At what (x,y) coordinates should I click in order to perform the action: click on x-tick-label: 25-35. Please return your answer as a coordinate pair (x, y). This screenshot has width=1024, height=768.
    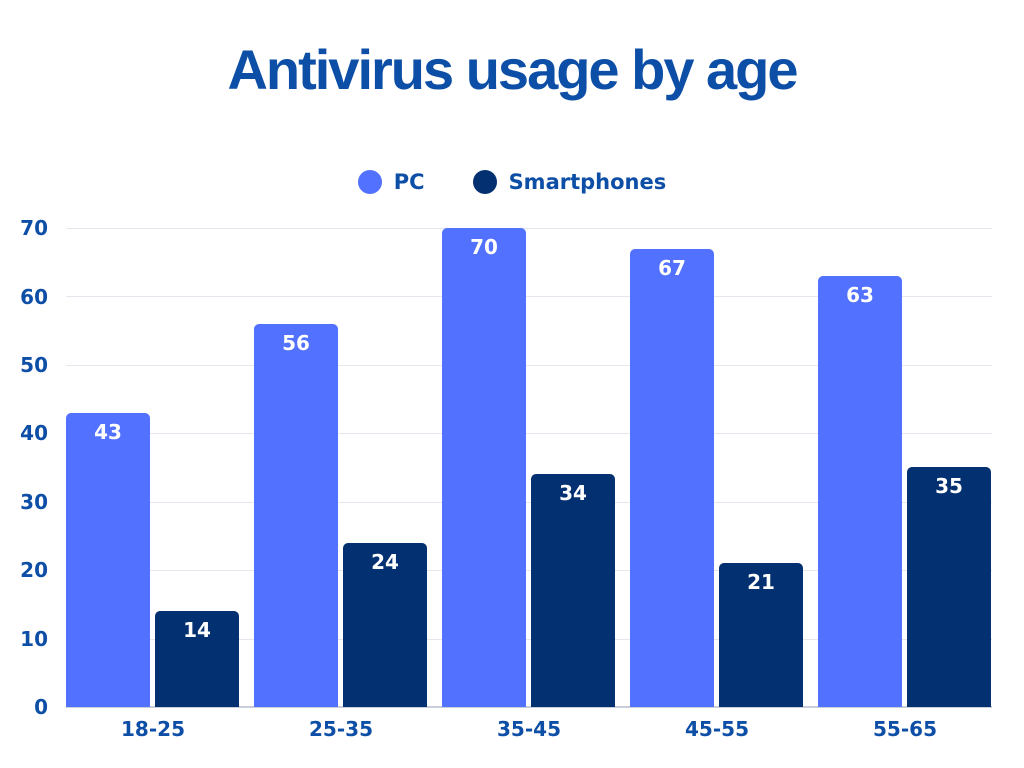
    Looking at the image, I should click on (341, 729).